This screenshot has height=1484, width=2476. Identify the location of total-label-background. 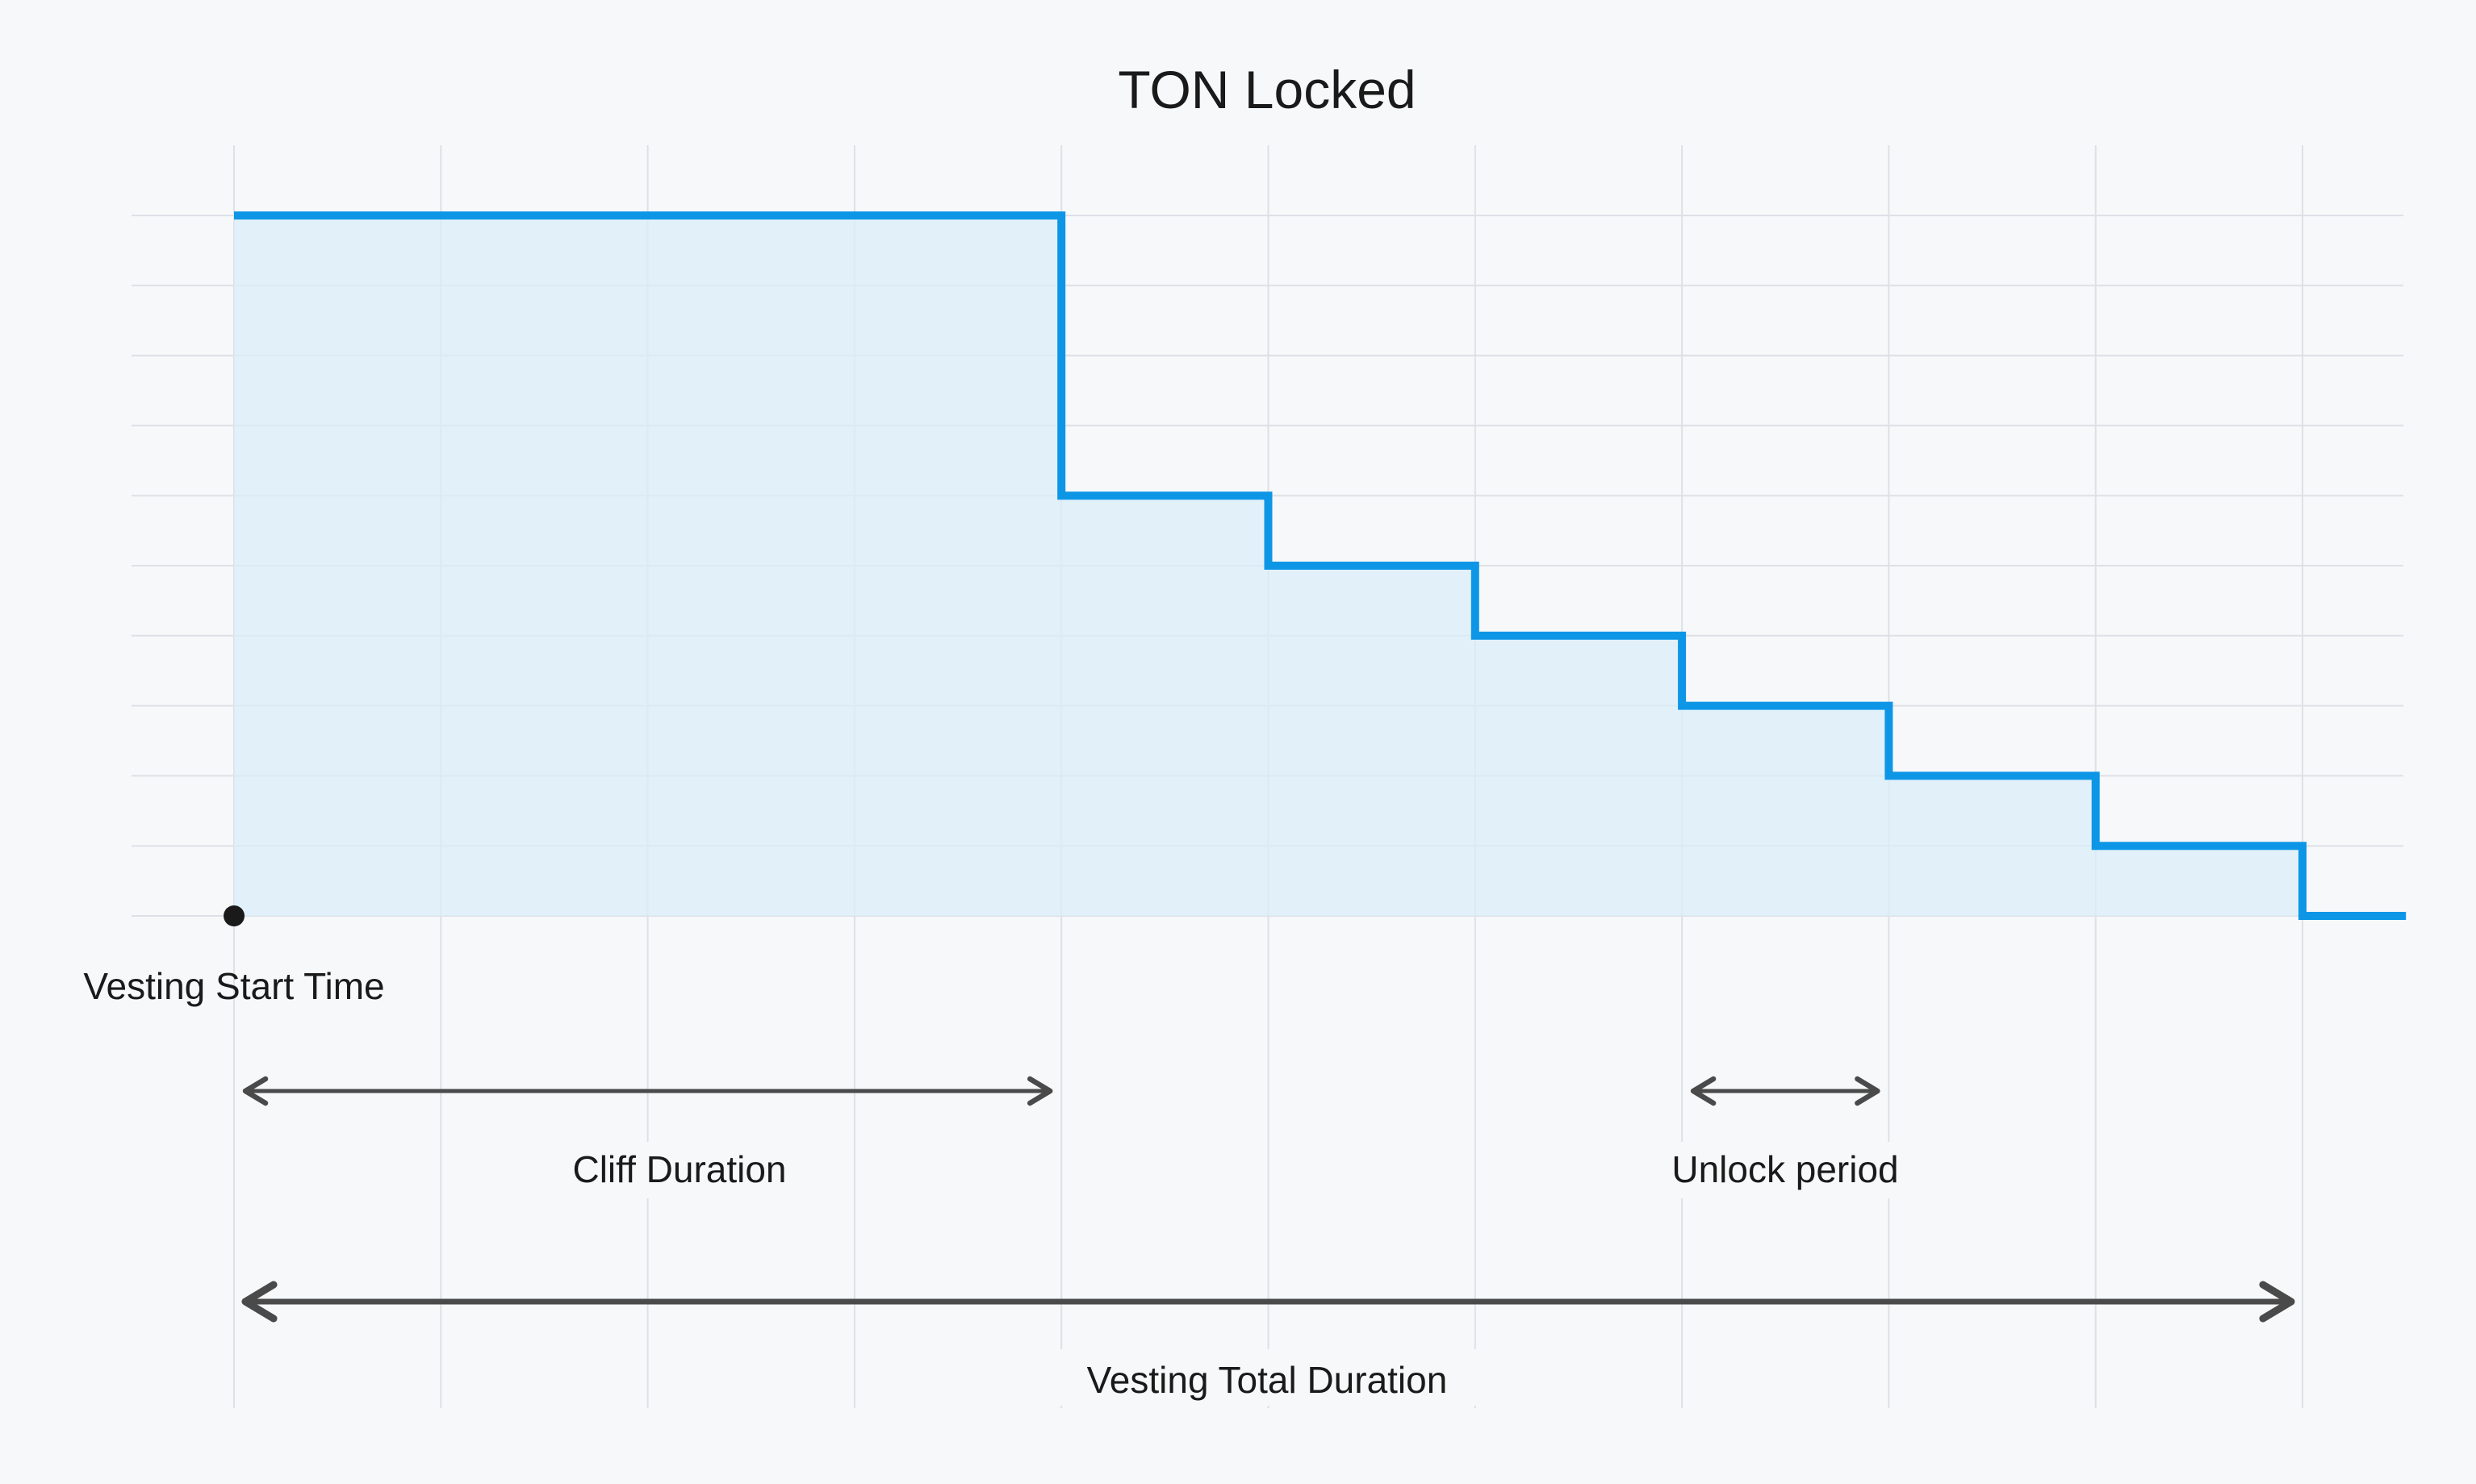
(1267, 1377).